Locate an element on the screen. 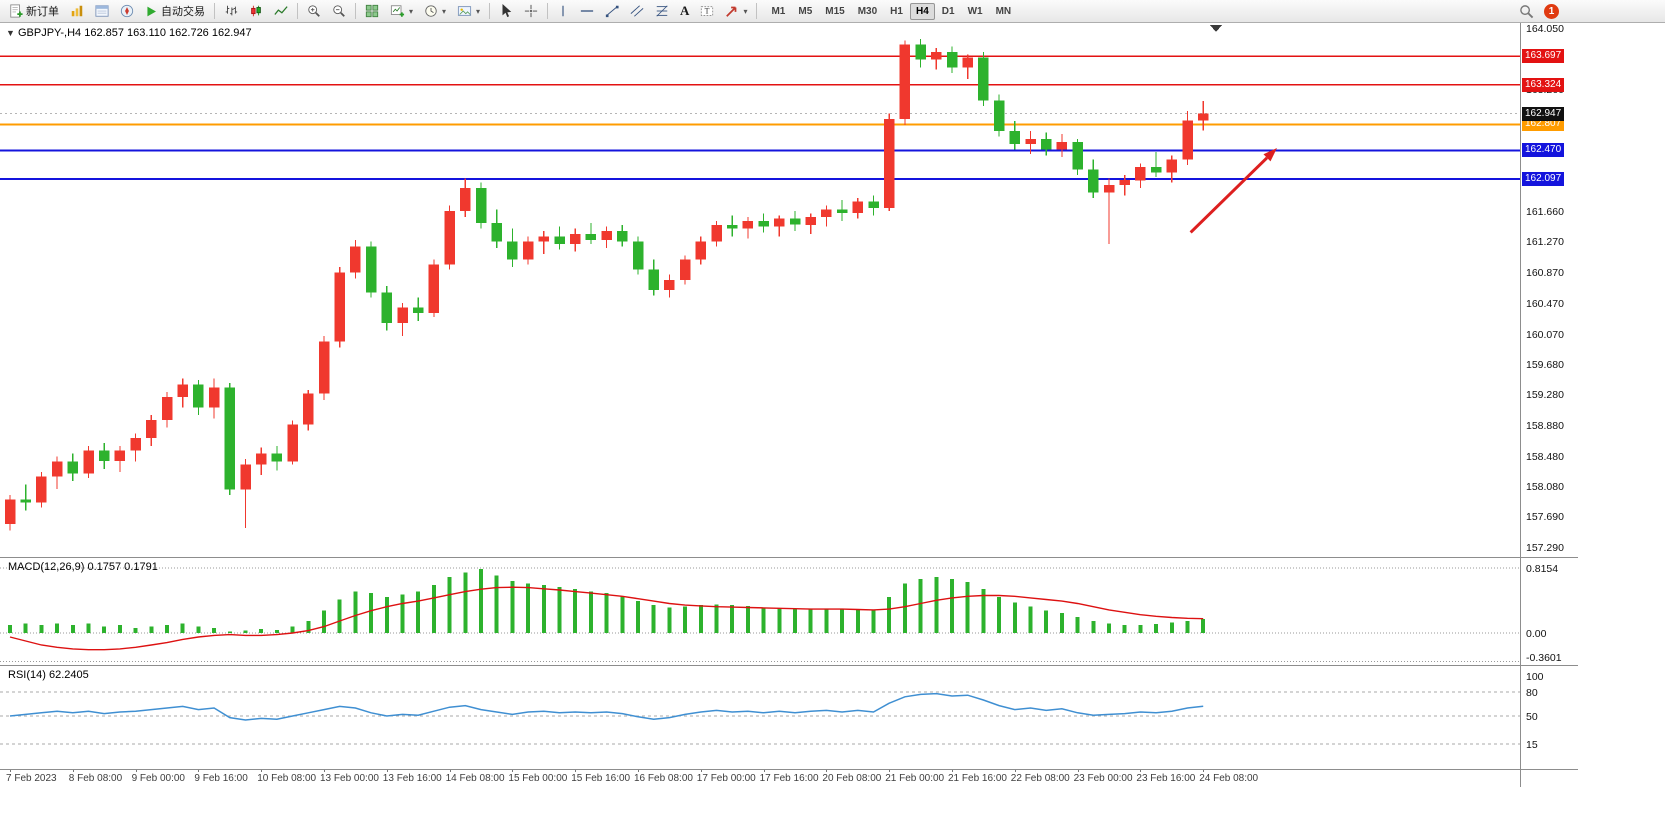 The image size is (1665, 838). data-window-button is located at coordinates (102, 11).